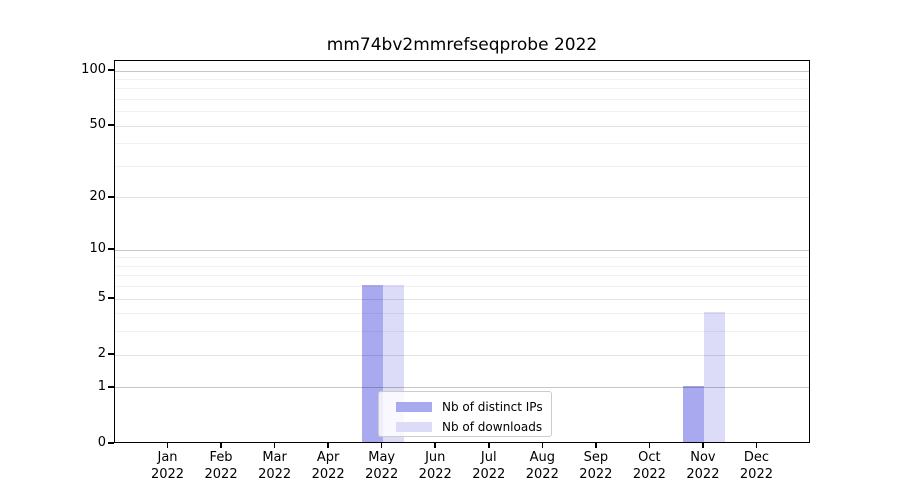  I want to click on x-tick-label-apr: Apr 2022, so click(328, 466).